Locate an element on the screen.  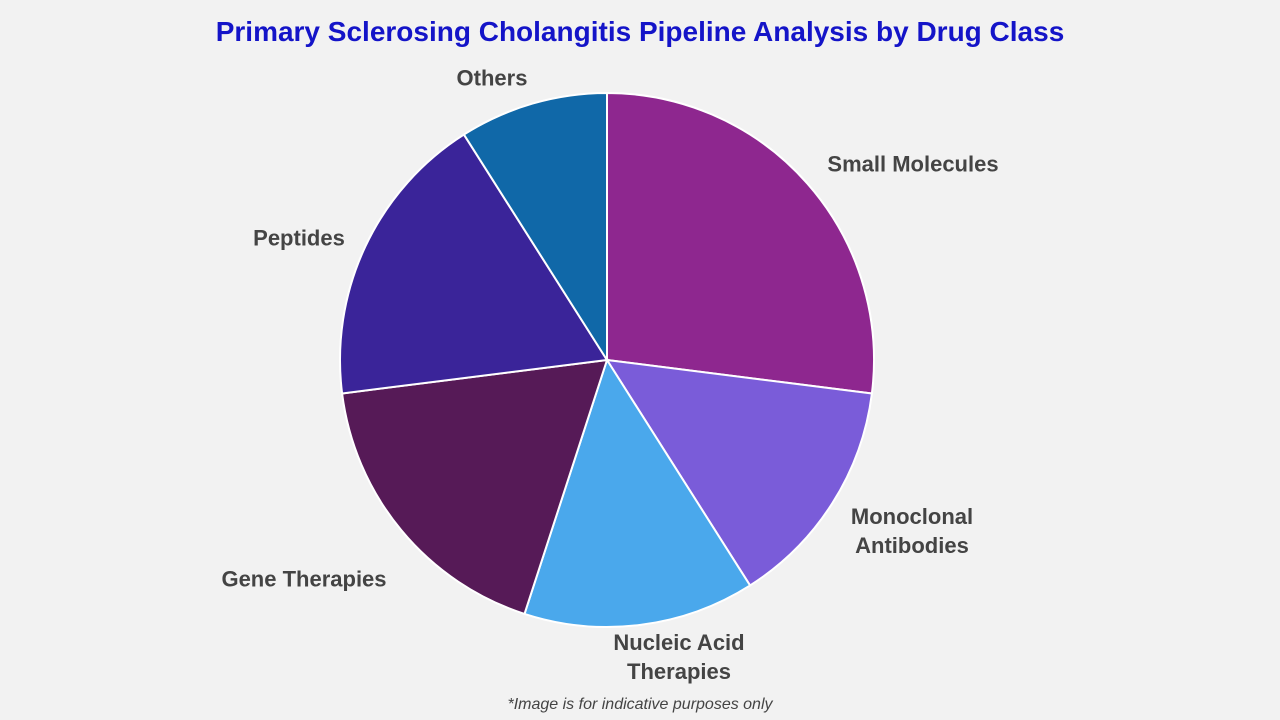
slice-label: Small Molecules is located at coordinates (913, 164).